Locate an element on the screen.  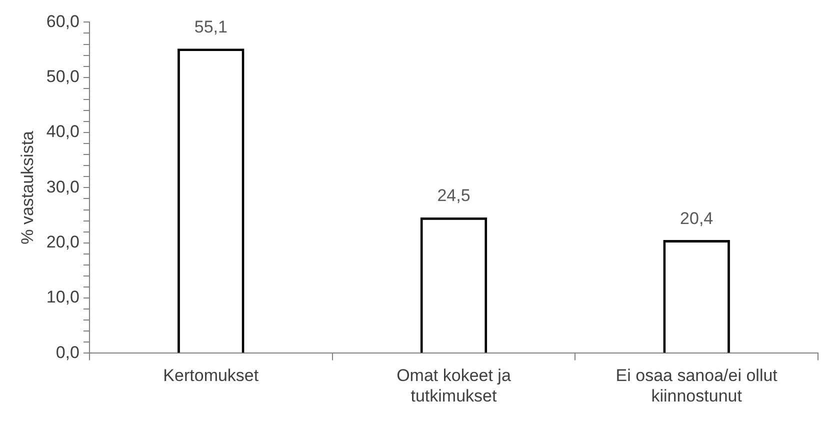
data-label: 24,5 is located at coordinates (453, 196).